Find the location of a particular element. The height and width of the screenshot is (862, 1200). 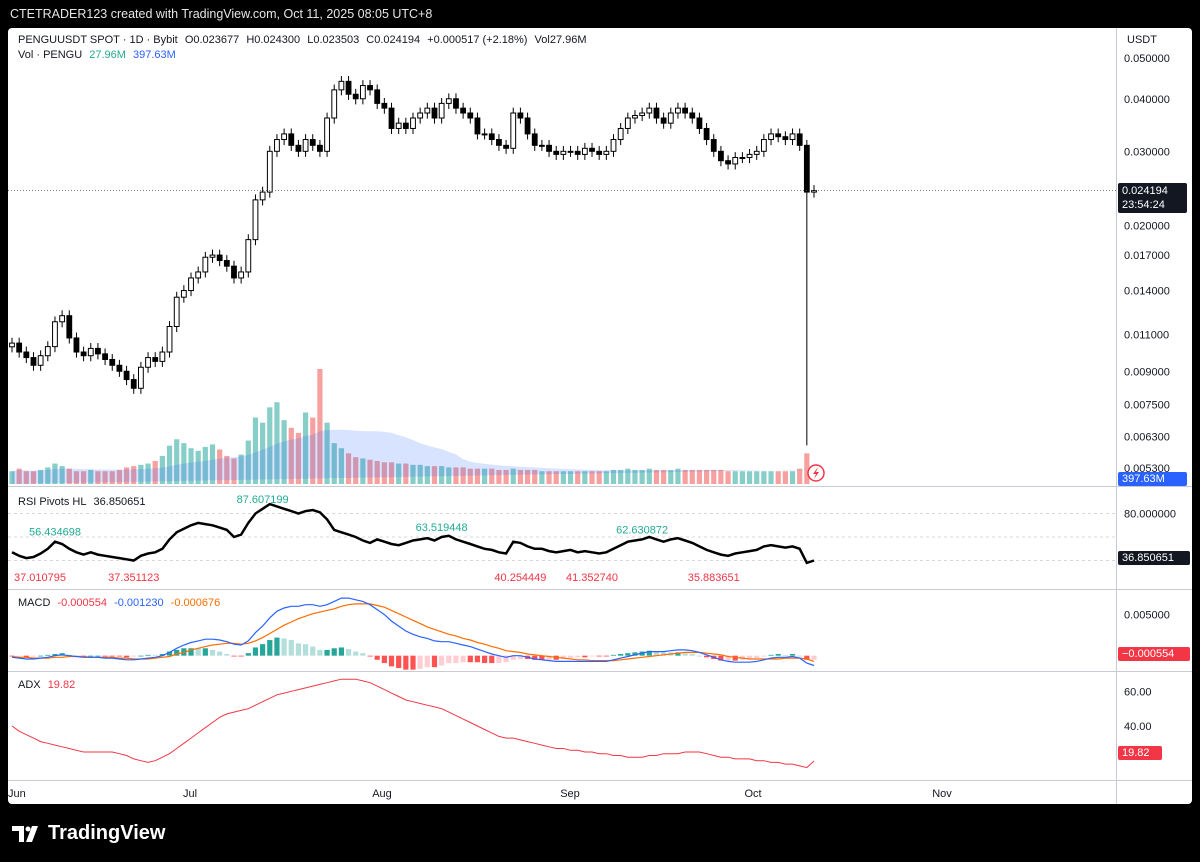

high-value: H0.024300 is located at coordinates (273, 40).